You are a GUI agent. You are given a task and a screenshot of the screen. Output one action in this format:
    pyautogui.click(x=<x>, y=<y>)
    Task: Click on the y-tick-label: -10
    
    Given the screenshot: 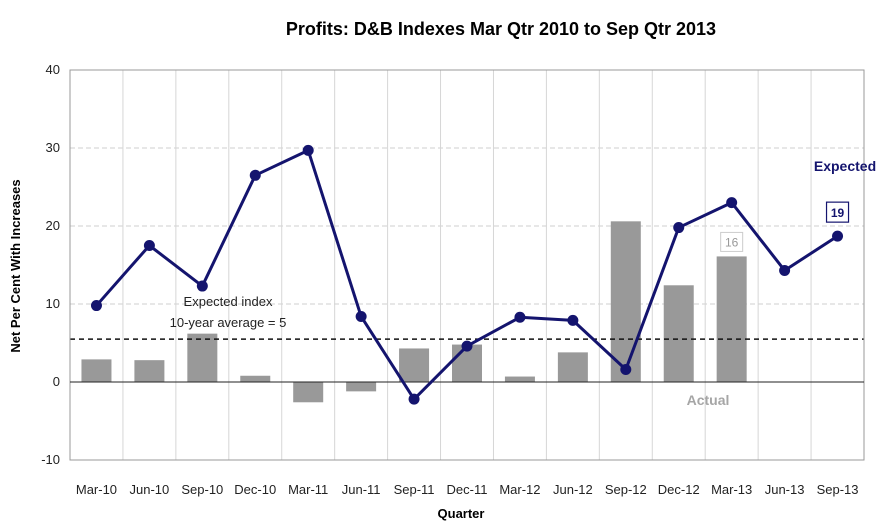 What is the action you would take?
    pyautogui.click(x=50, y=459)
    